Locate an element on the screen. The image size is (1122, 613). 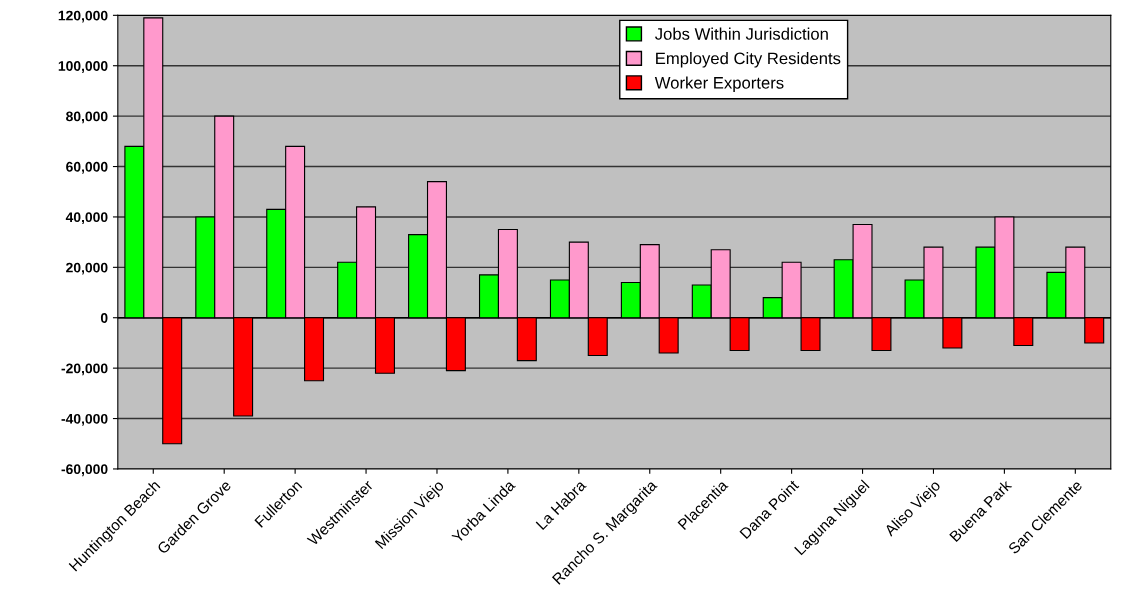
y-tick-label: 60,000 is located at coordinates (87, 167).